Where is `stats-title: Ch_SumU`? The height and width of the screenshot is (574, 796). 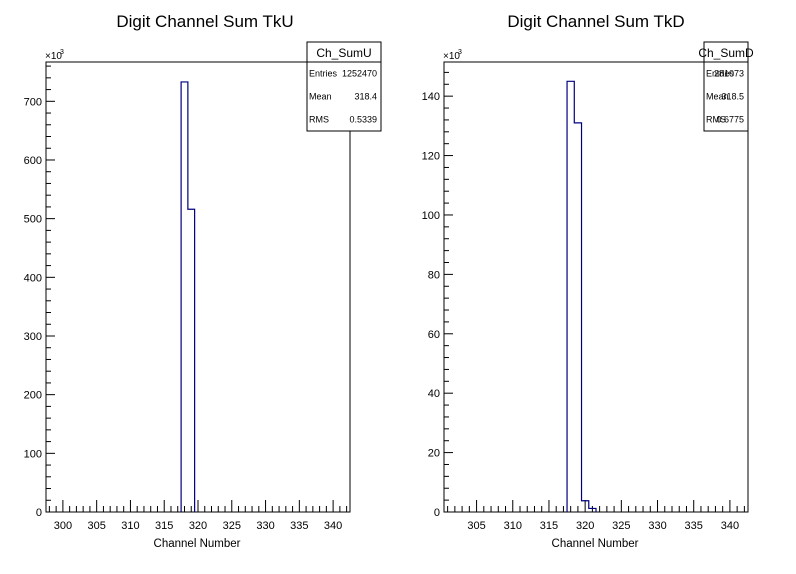 stats-title: Ch_SumU is located at coordinates (343, 53).